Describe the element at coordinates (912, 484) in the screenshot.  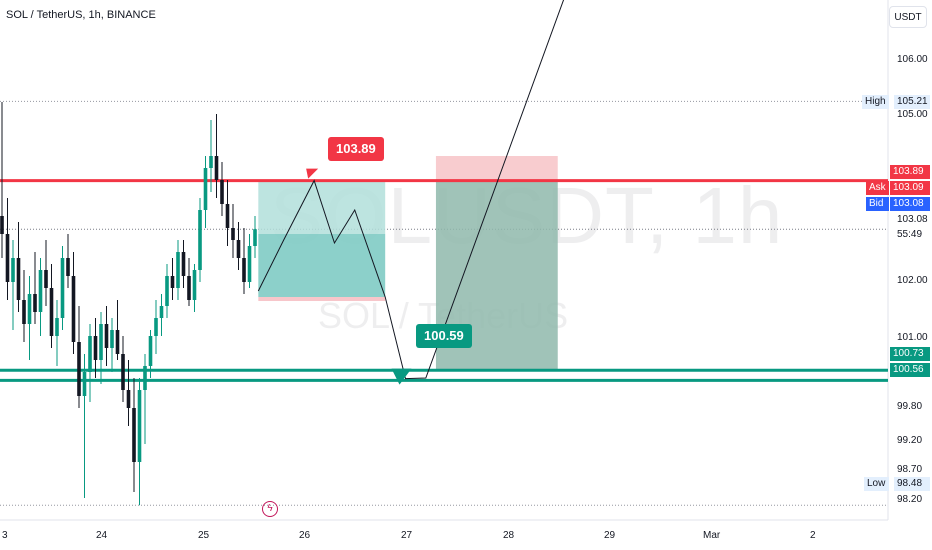
I see `low-value: 98.48` at that location.